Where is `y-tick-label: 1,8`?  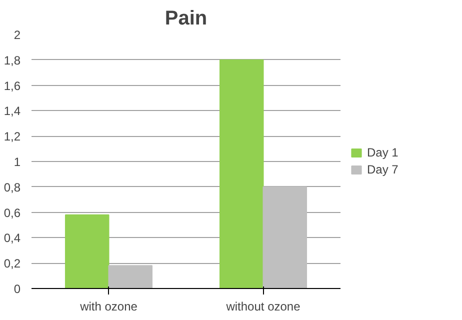 y-tick-label: 1,8 is located at coordinates (12, 60).